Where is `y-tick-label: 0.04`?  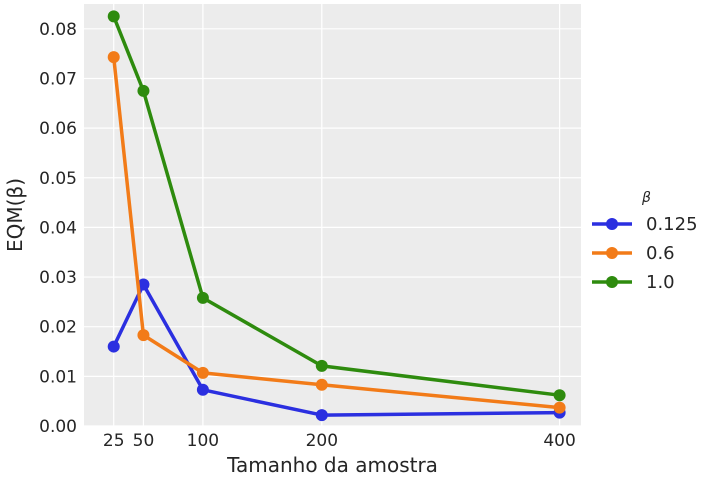 y-tick-label: 0.04 is located at coordinates (58, 228).